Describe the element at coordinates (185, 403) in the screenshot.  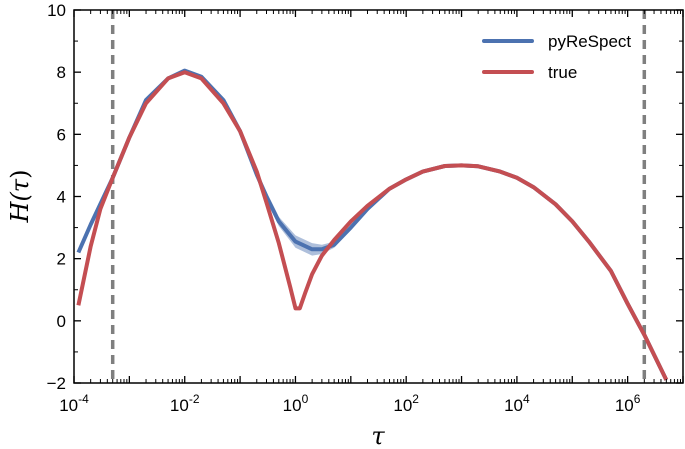
I see `x-tick-label: 10⁻²` at that location.